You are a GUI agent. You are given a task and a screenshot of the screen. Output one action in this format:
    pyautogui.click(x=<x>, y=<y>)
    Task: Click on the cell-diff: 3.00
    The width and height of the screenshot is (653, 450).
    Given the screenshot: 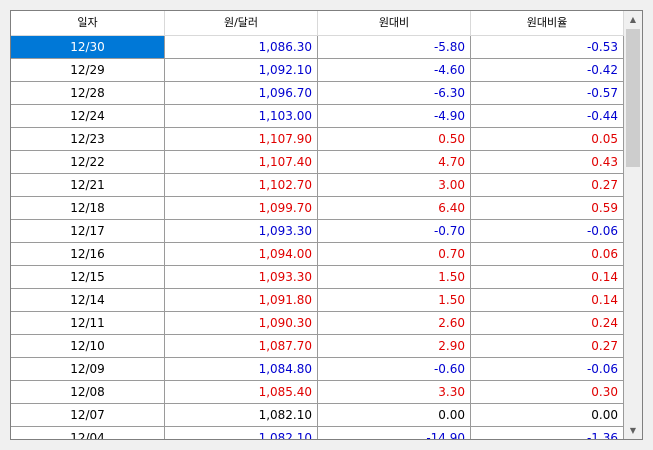 What is the action you would take?
    pyautogui.click(x=394, y=185)
    